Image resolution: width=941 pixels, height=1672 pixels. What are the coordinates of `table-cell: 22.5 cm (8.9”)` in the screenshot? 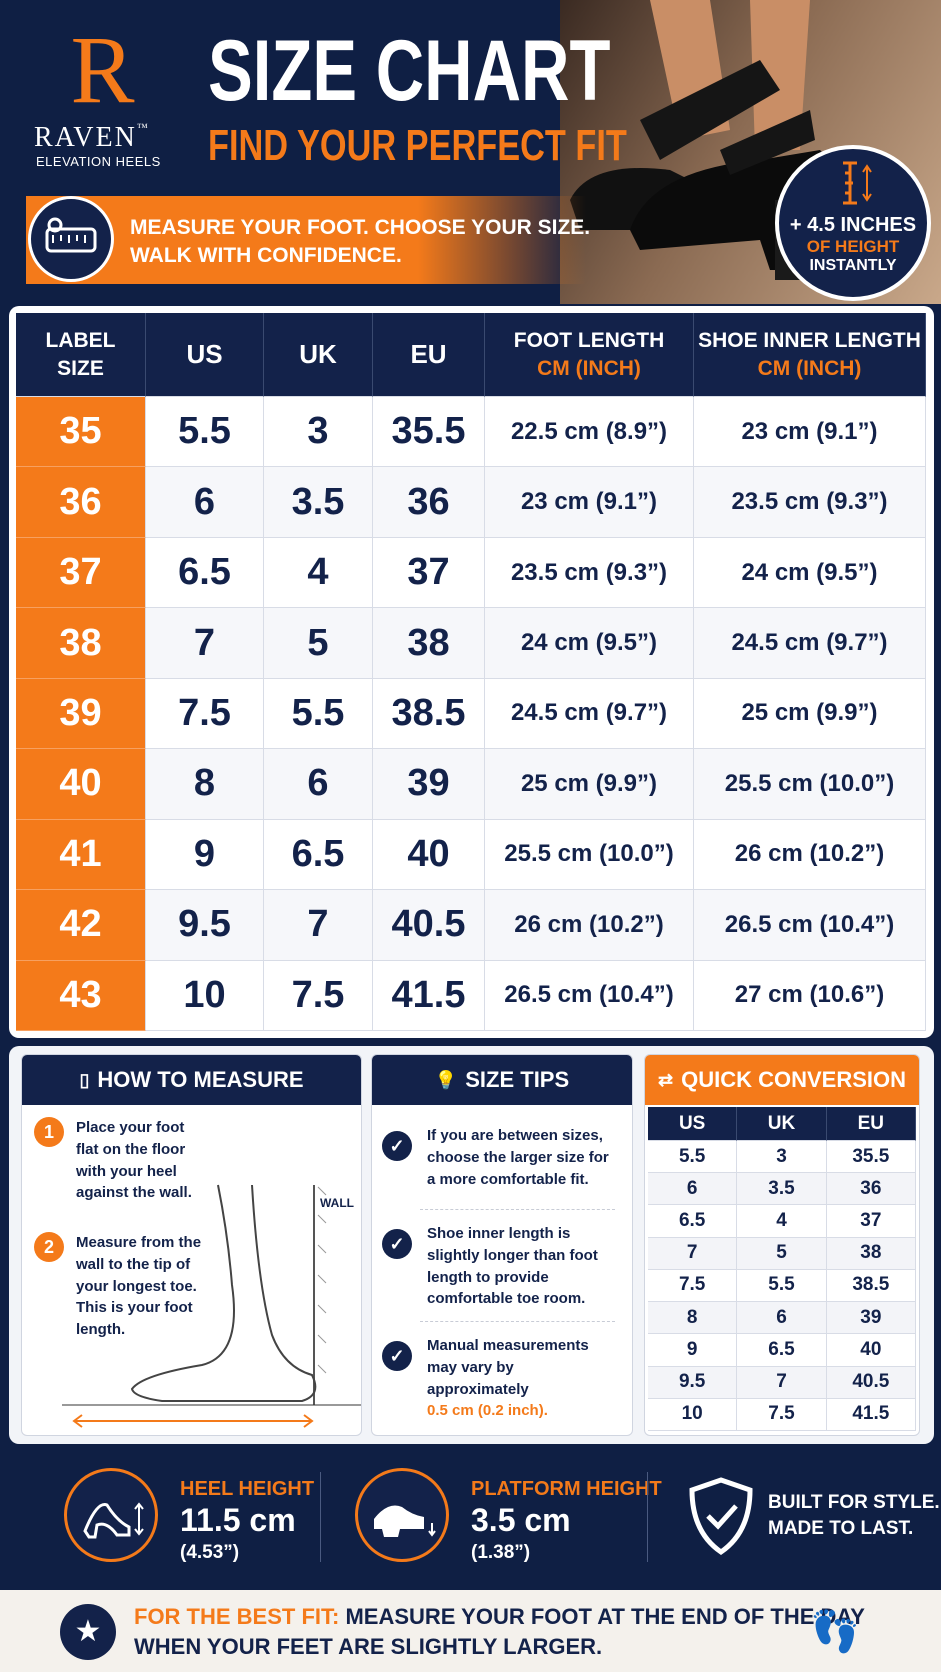 It's located at (589, 432).